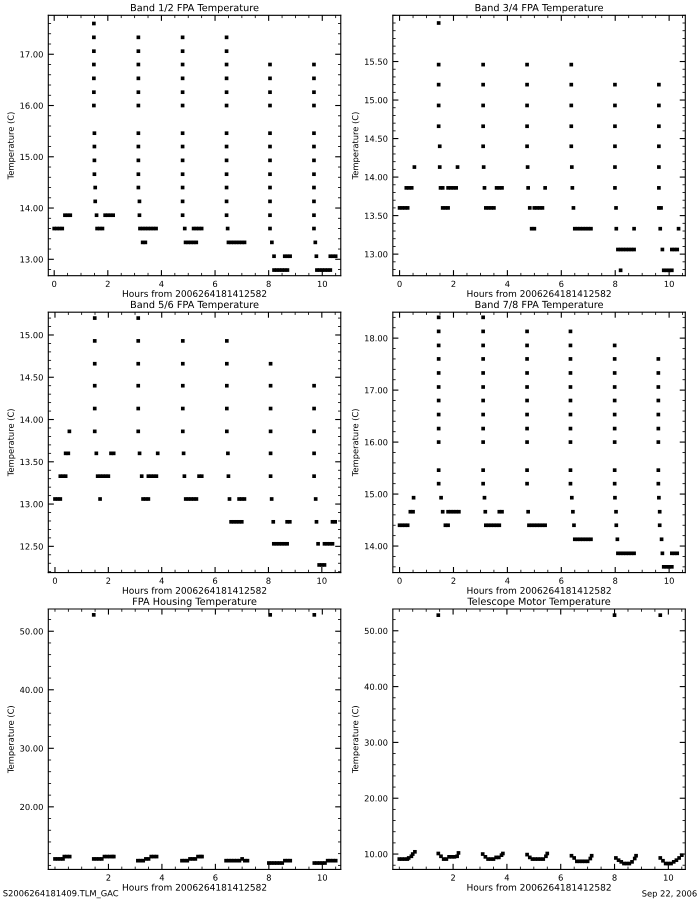 This screenshot has width=700, height=900. I want to click on y-tick-label: 13.00, so click(31, 259).